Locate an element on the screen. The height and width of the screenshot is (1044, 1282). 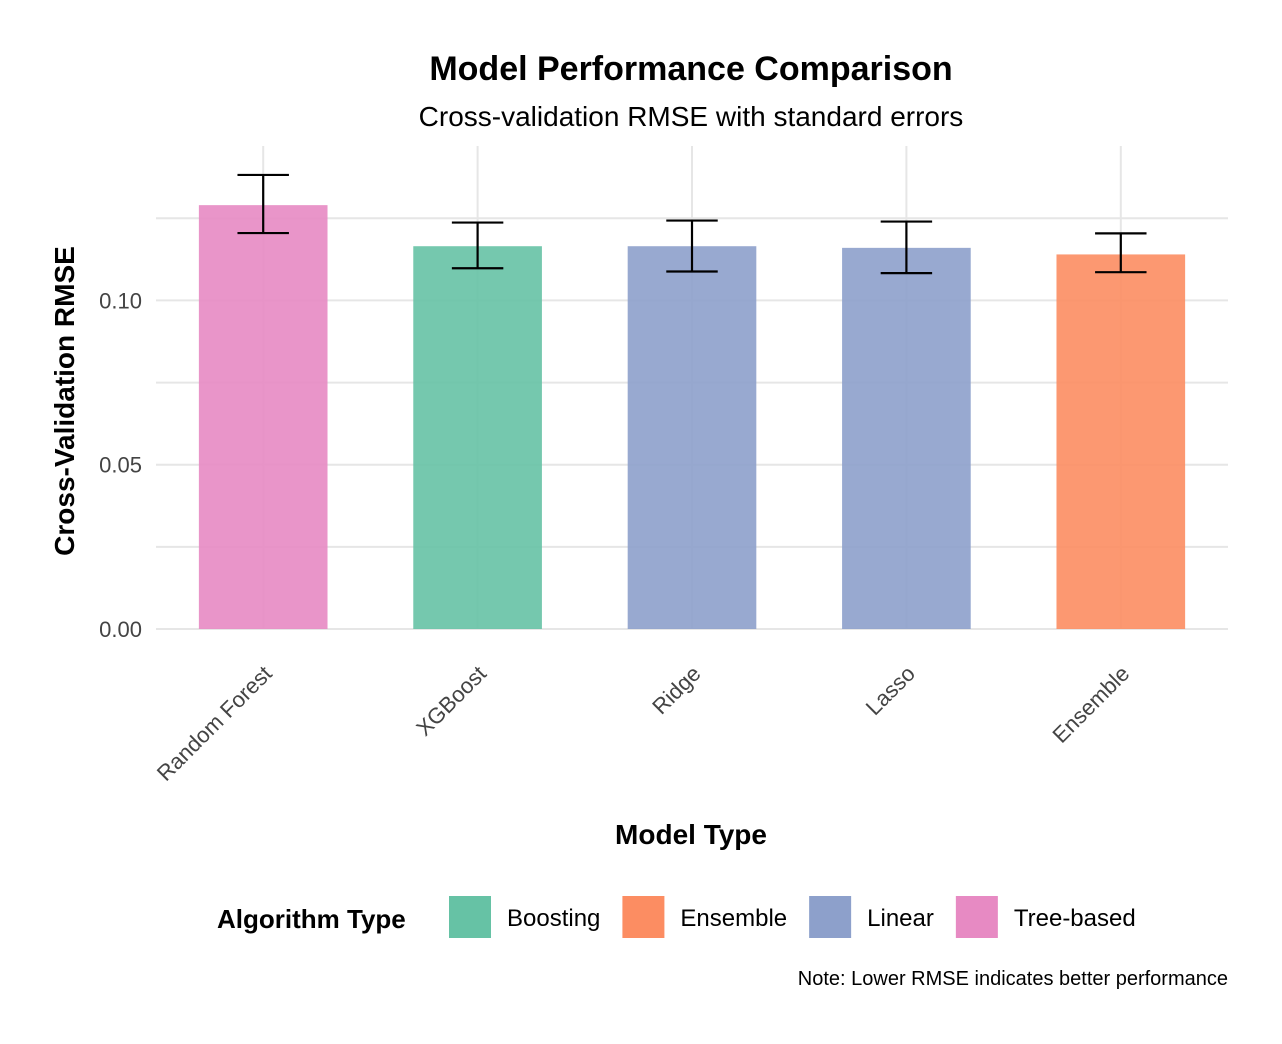
x-tick-label: XGBoost is located at coordinates (451, 701).